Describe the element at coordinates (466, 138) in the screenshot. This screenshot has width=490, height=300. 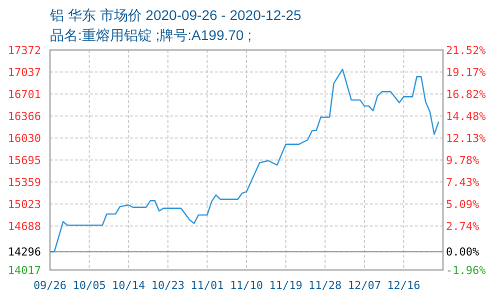
I see `y2-tick-label: 12.13%` at that location.